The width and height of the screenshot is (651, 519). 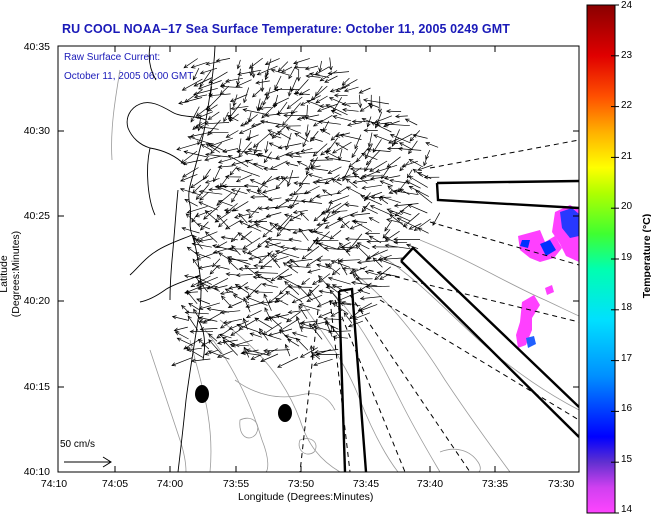 What do you see at coordinates (115, 484) in the screenshot?
I see `x-tick-label: 74:05` at bounding box center [115, 484].